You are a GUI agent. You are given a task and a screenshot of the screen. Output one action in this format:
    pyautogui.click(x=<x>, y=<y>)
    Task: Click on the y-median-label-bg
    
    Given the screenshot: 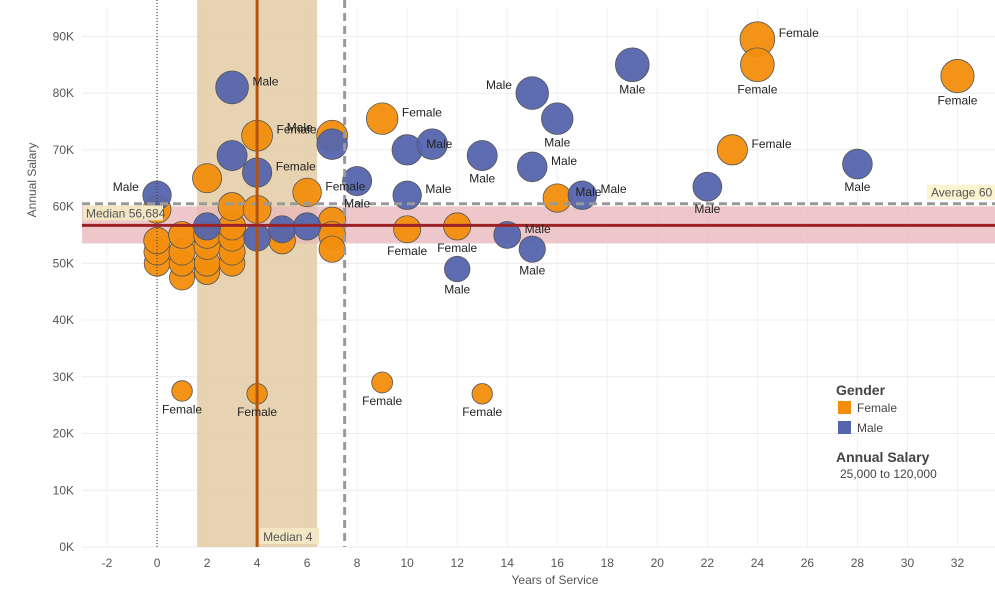 What is the action you would take?
    pyautogui.click(x=123, y=213)
    